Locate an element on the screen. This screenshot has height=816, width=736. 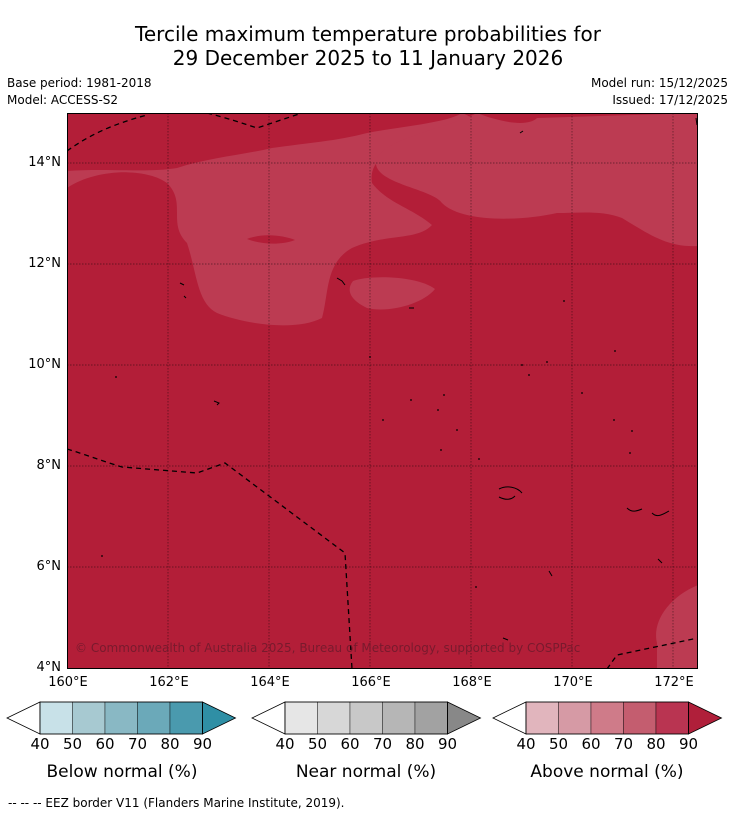
lat-label-8n: 8°N is located at coordinates (49, 465).